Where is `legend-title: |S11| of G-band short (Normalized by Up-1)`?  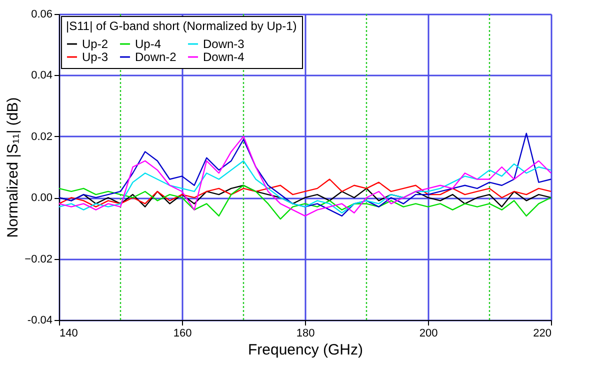
legend-title: |S11| of G-band short (Normalized by Up-1) is located at coordinates (181, 26).